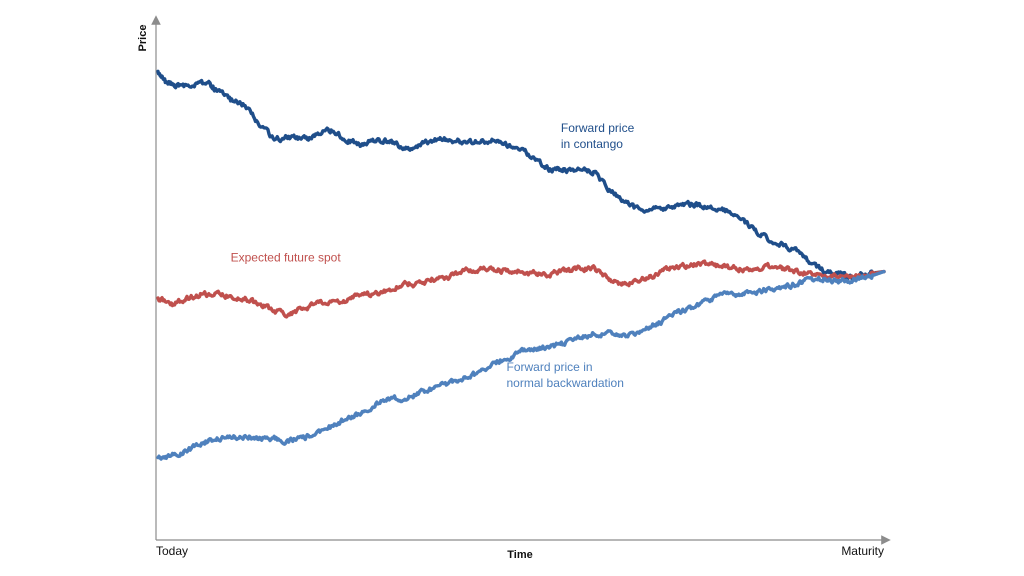 The width and height of the screenshot is (1024, 576). Describe the element at coordinates (143, 38) in the screenshot. I see `y-axis-title: Price` at that location.